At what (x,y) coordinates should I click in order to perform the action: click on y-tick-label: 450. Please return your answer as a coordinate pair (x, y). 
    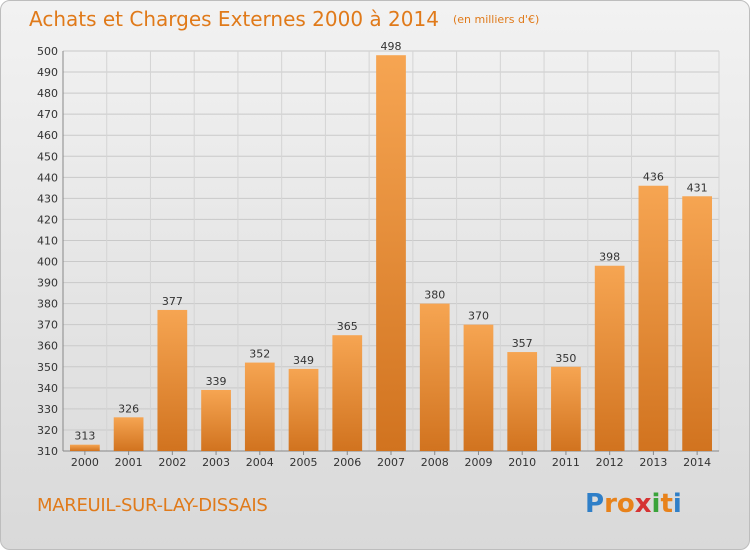
    Looking at the image, I should click on (47, 156).